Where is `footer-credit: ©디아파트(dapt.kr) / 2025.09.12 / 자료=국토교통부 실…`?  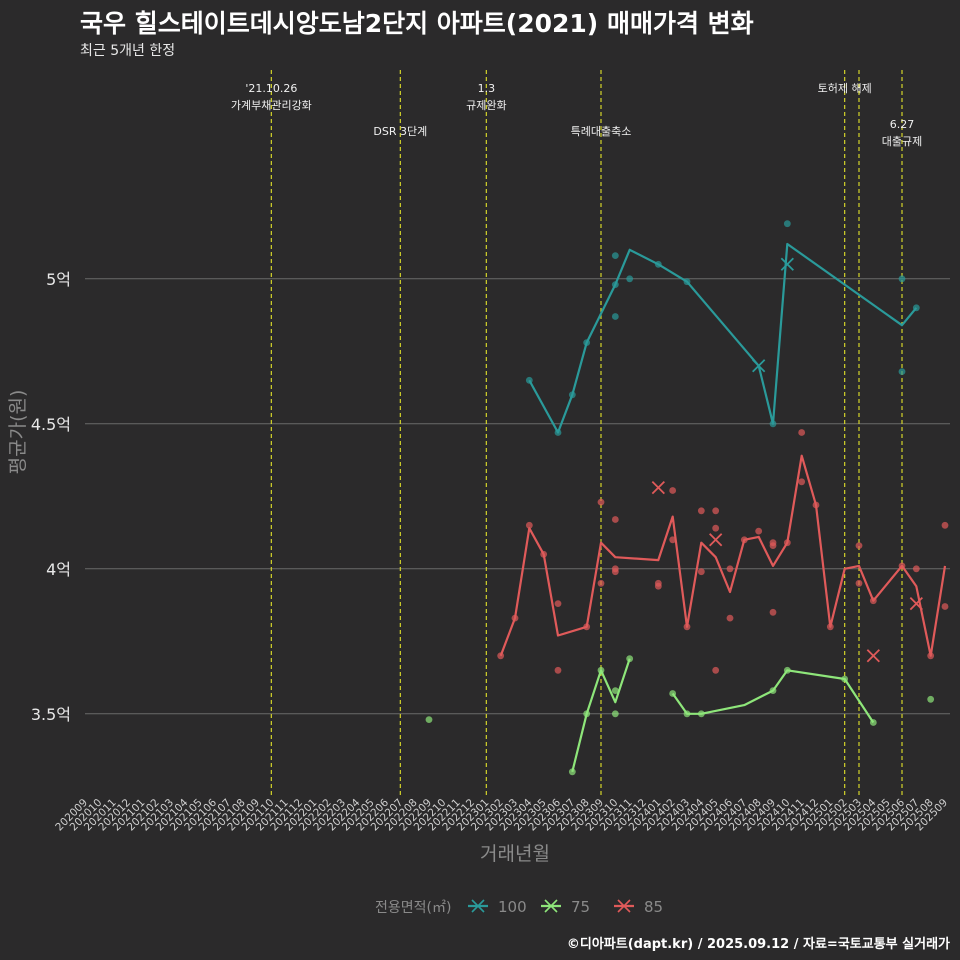 footer-credit: ©디아파트(dapt.kr) / 2025.09.12 / 자료=국토교통부 실… is located at coordinates (758, 944).